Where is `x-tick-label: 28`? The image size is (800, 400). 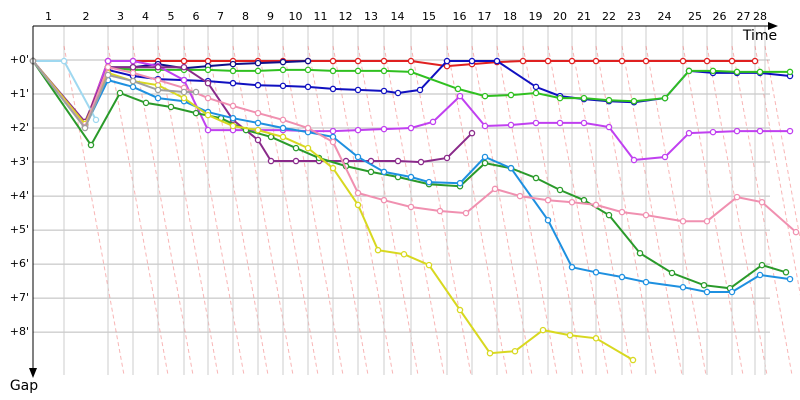 x-tick-label: 28 is located at coordinates (760, 16).